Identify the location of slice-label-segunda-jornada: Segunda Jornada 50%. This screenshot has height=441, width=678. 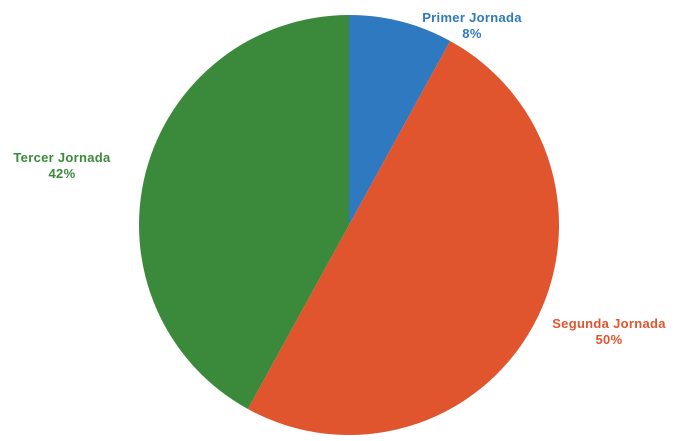
(609, 332).